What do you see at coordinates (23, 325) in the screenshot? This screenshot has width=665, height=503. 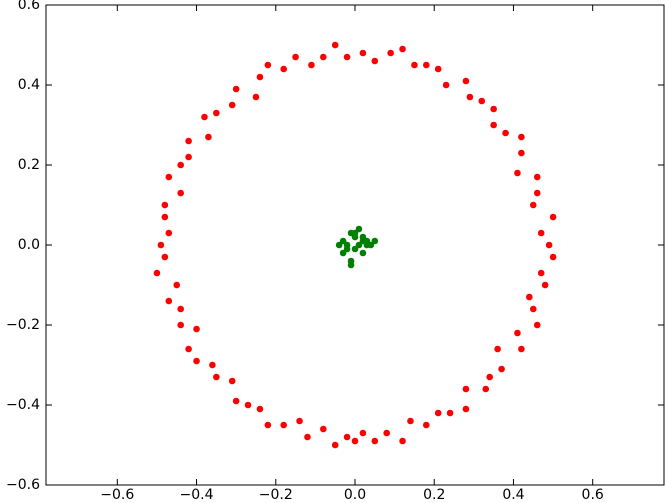 I see `y-tick-label: −0.2` at bounding box center [23, 325].